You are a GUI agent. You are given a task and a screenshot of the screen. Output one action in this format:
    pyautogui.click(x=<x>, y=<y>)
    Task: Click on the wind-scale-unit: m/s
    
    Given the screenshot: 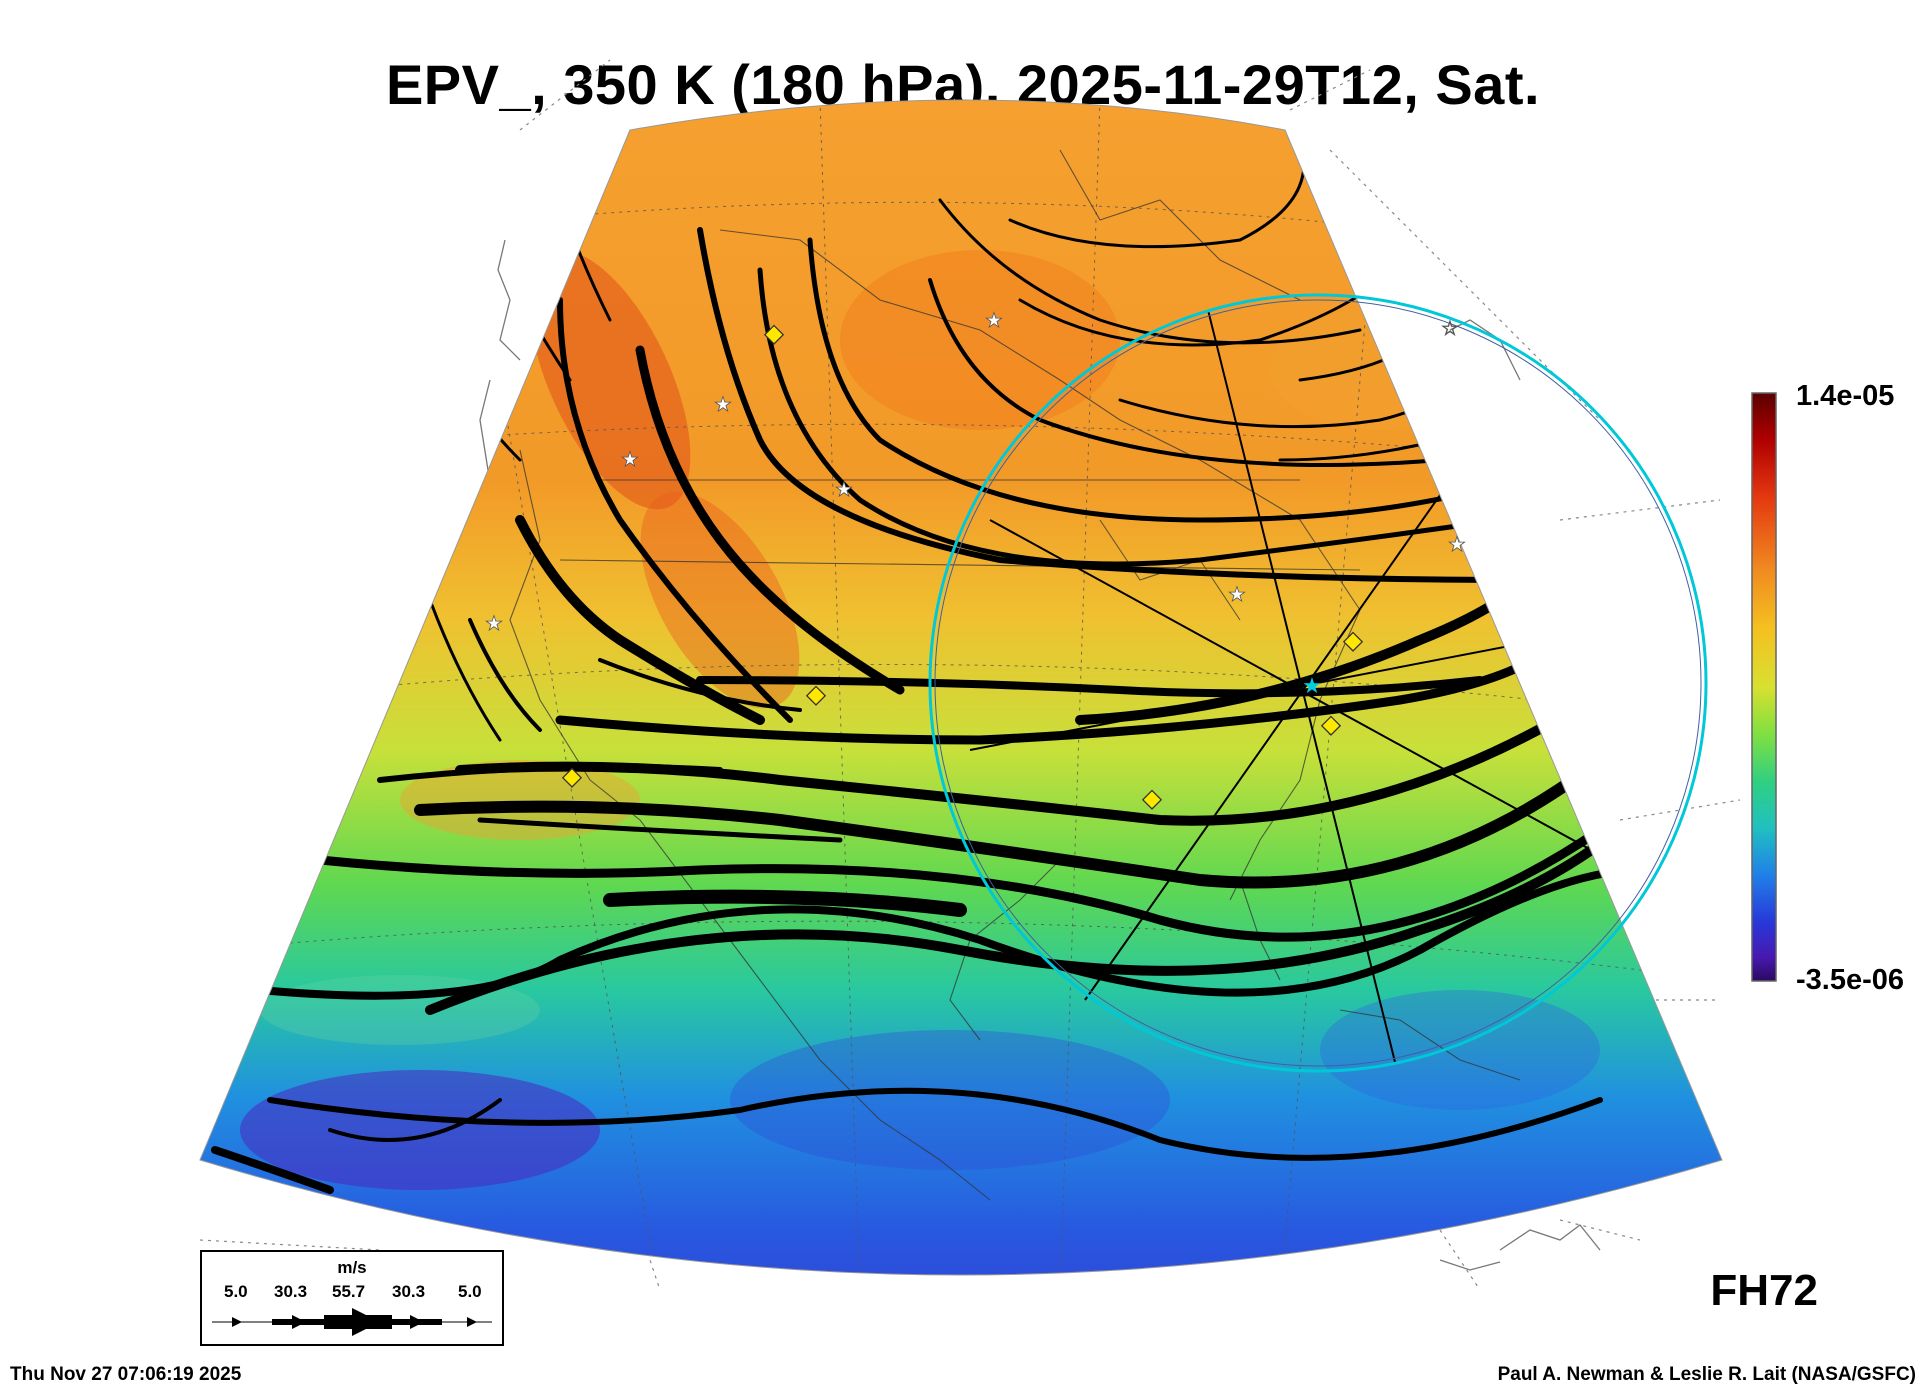 What is the action you would take?
    pyautogui.click(x=352, y=1267)
    